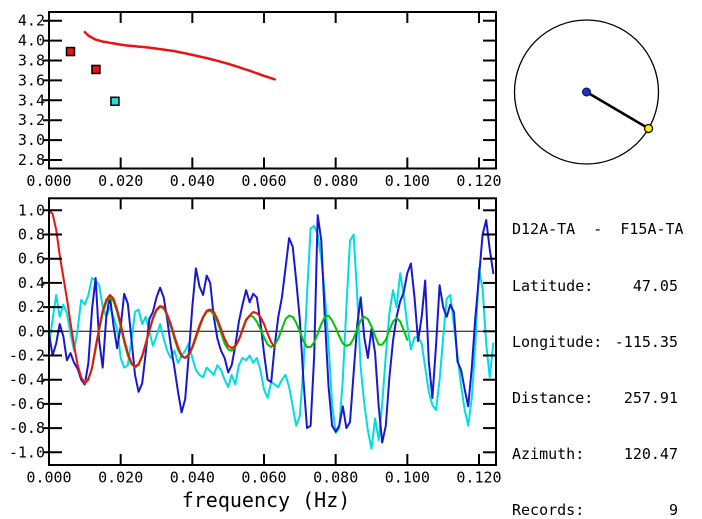 The height and width of the screenshot is (519, 702). I want to click on distance-label: Distance:, so click(553, 397).